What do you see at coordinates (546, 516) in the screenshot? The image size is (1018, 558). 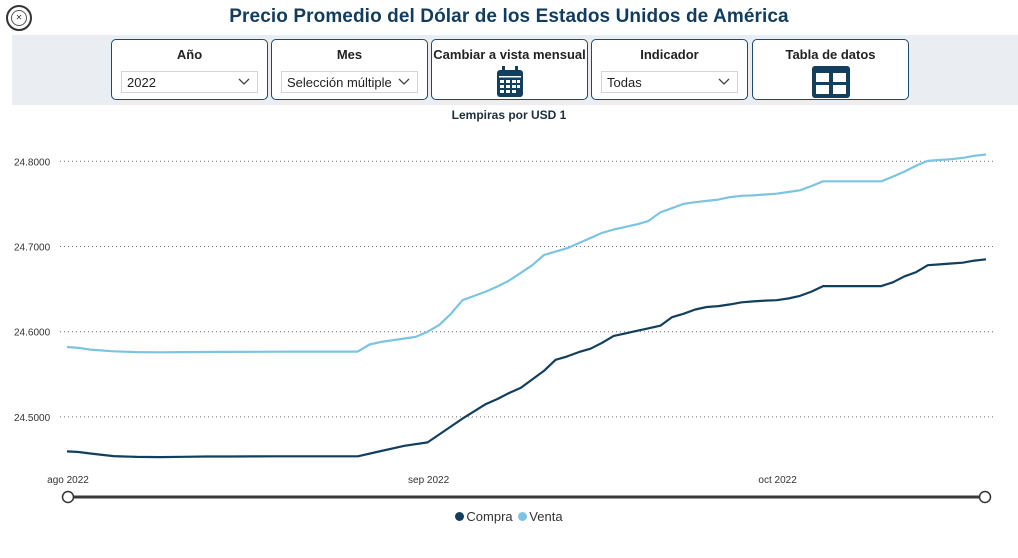 I see `legend-label-venta: Venta` at bounding box center [546, 516].